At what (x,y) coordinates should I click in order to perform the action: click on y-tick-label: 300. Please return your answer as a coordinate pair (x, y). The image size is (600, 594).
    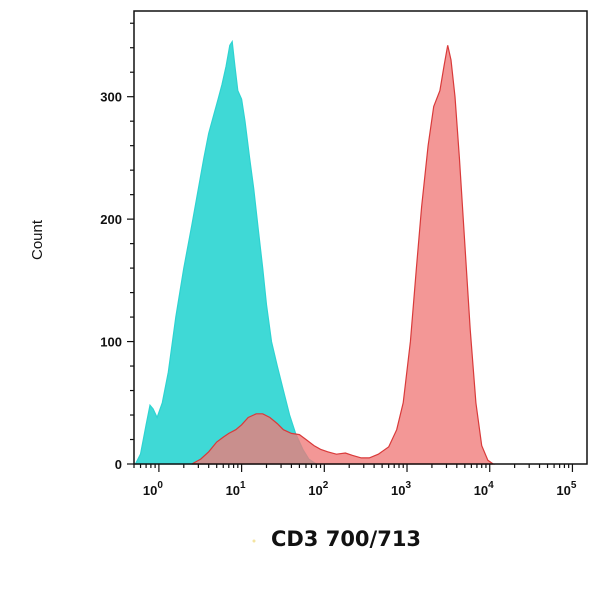
    Looking at the image, I should click on (111, 97).